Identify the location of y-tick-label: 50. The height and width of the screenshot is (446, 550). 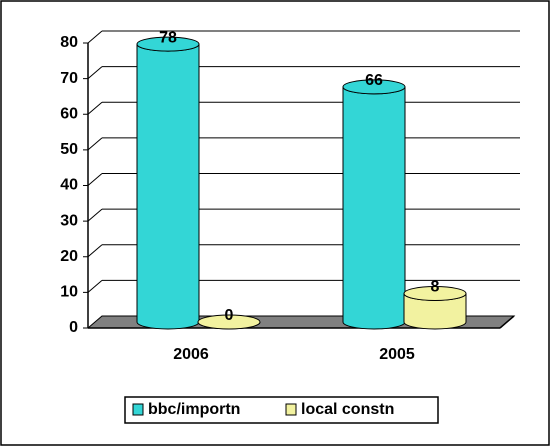
(69, 149).